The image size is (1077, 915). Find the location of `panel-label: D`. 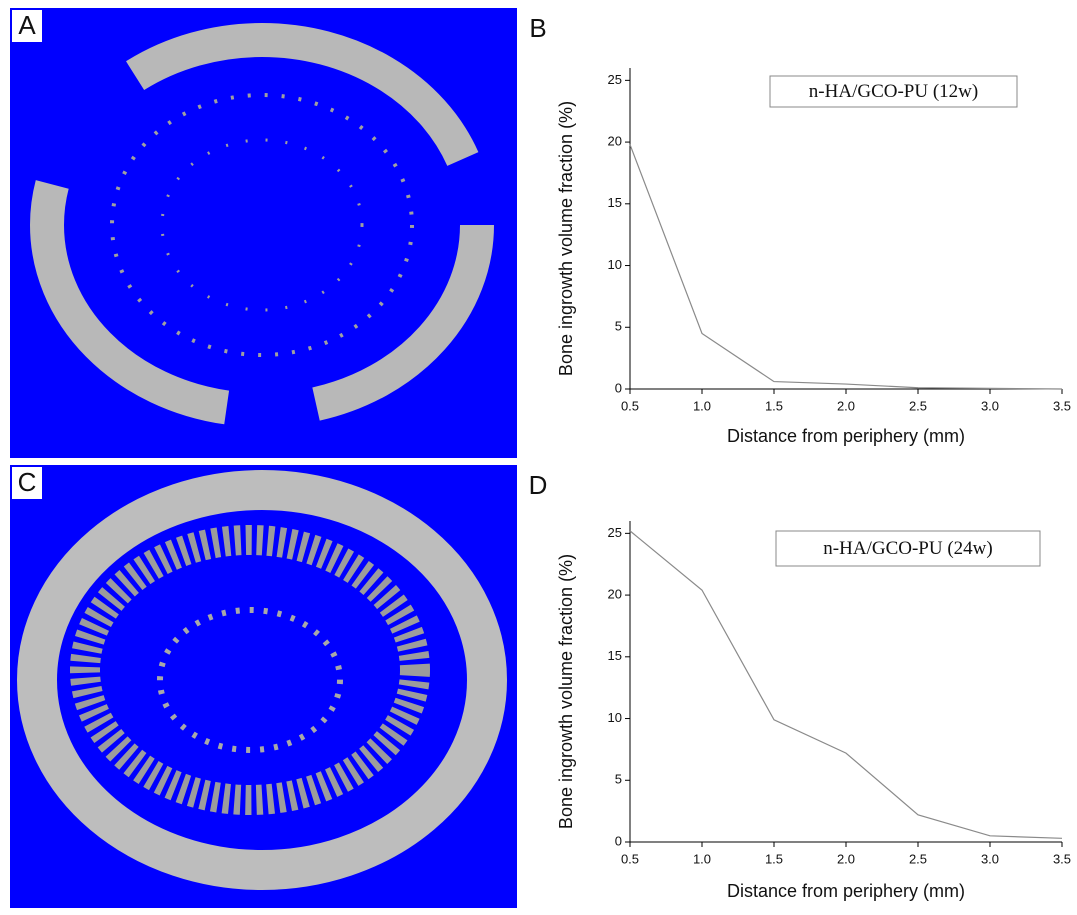

panel-label: D is located at coordinates (538, 485).